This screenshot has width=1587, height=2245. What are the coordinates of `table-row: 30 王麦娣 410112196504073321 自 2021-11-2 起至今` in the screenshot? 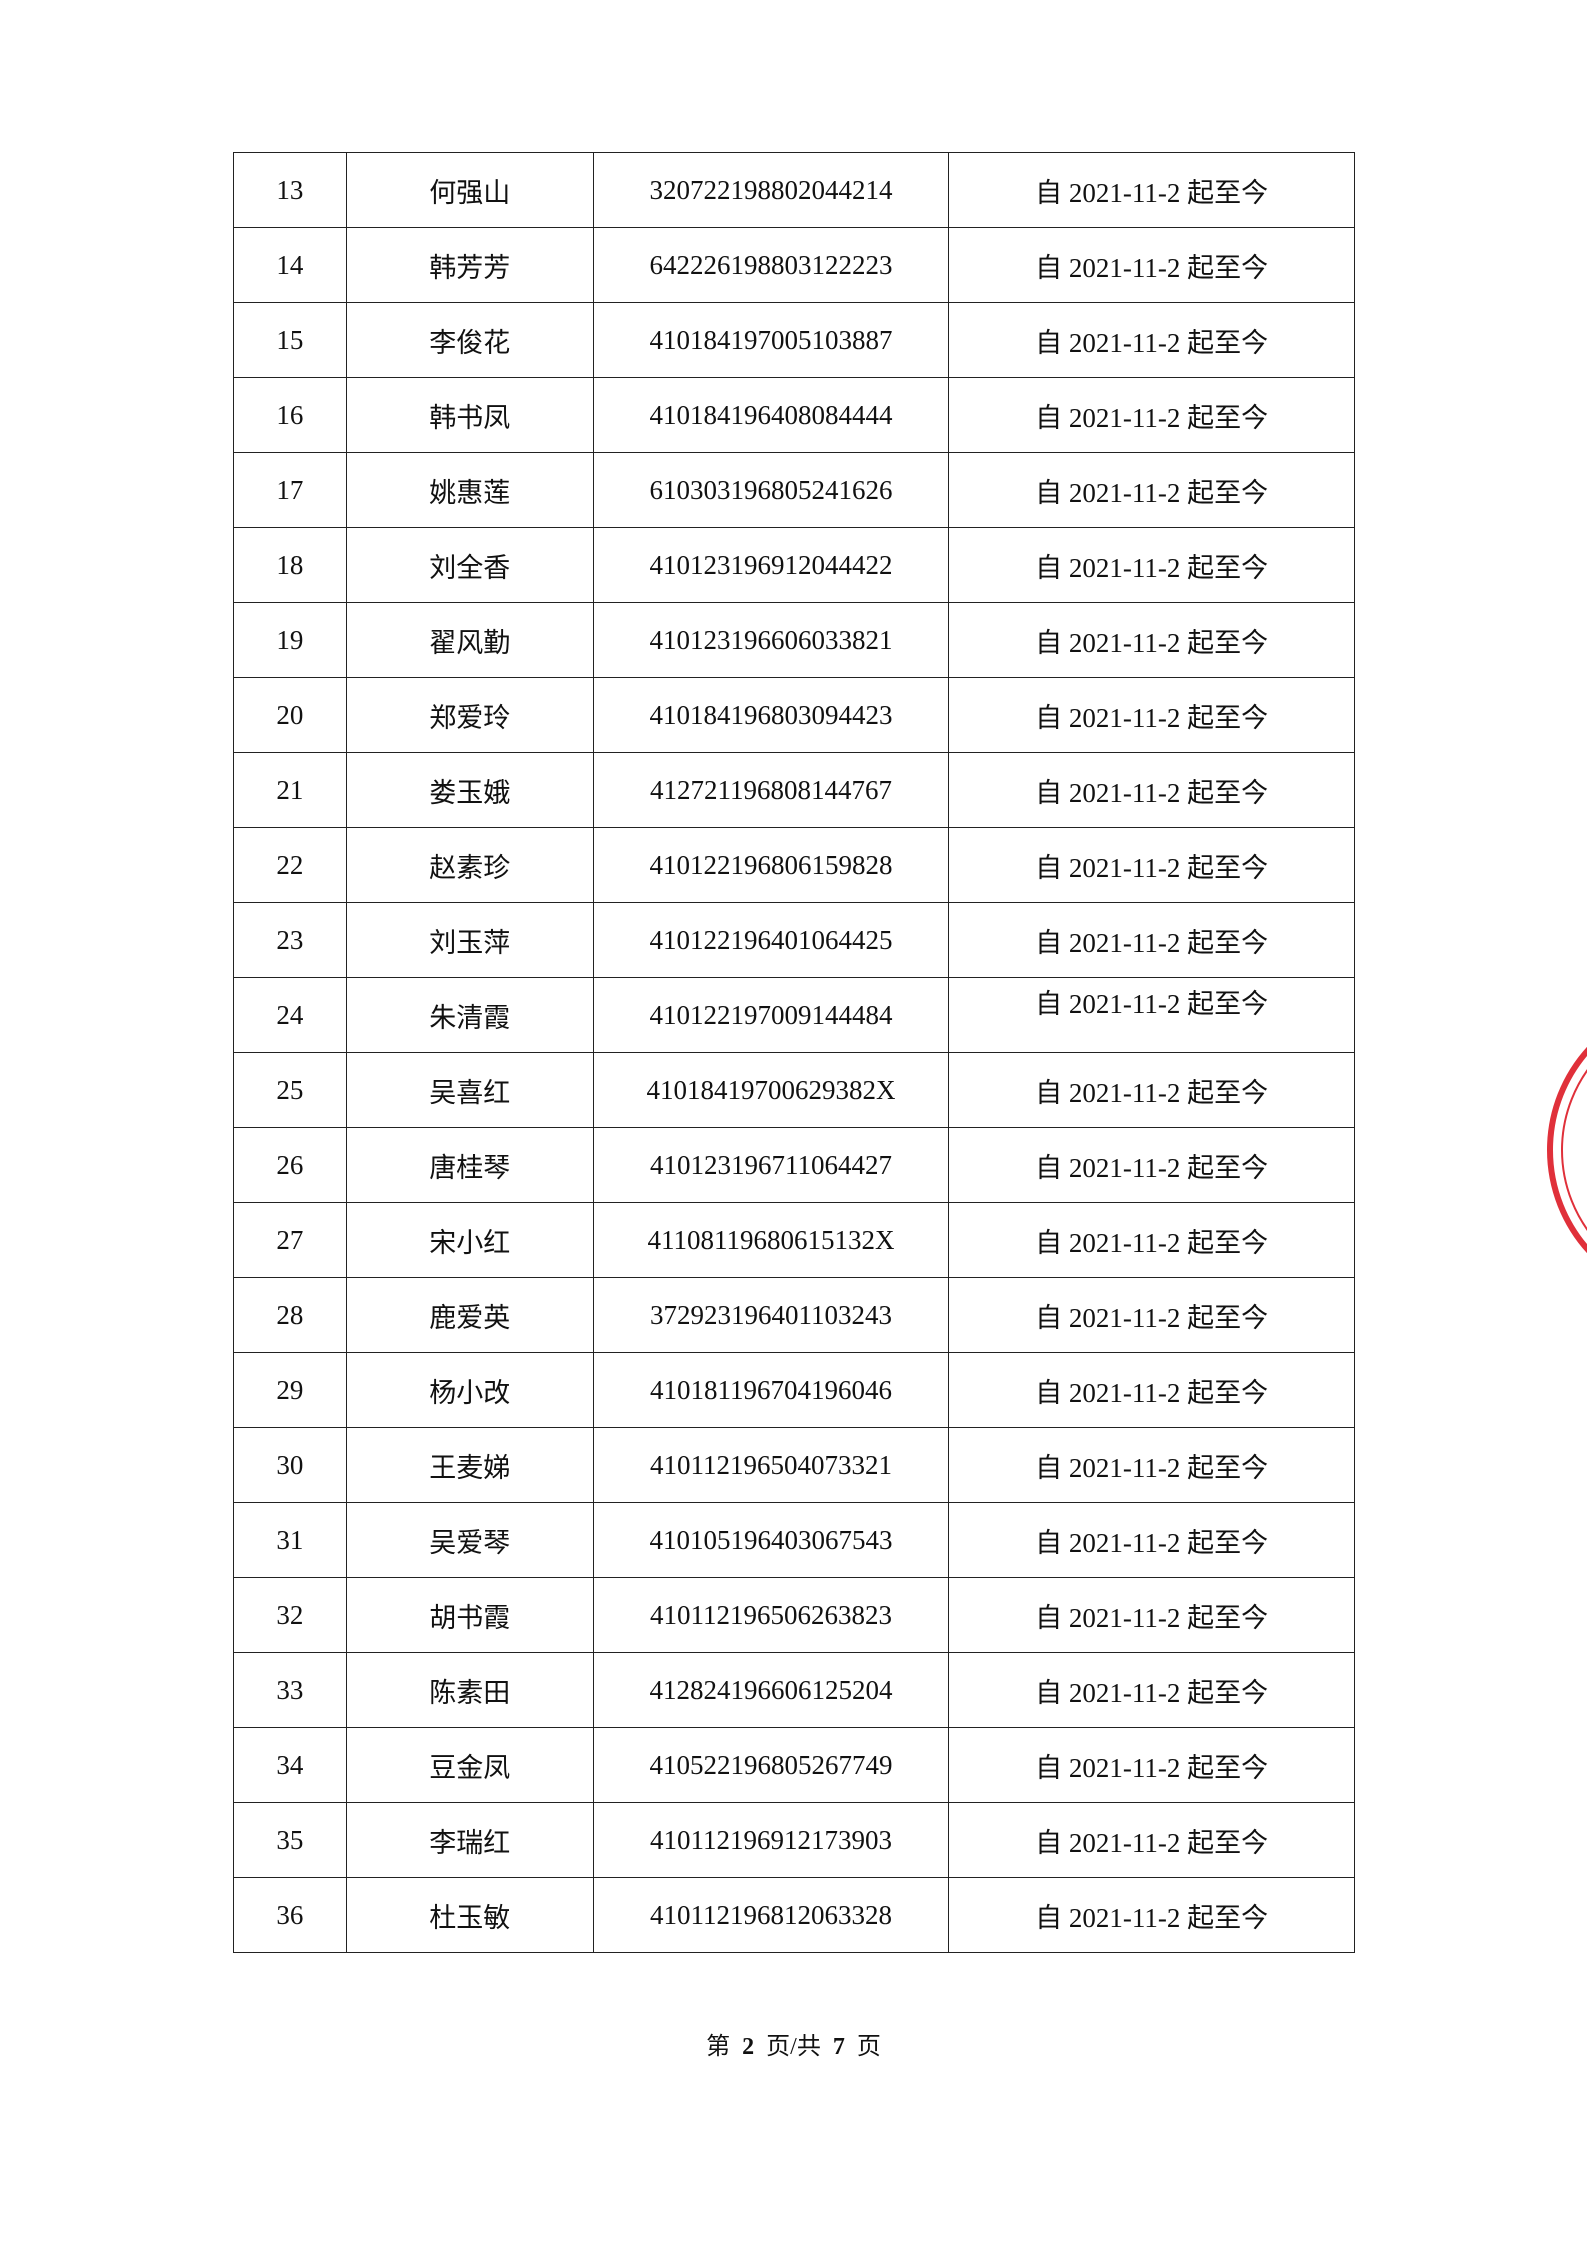 It's located at (794, 1465).